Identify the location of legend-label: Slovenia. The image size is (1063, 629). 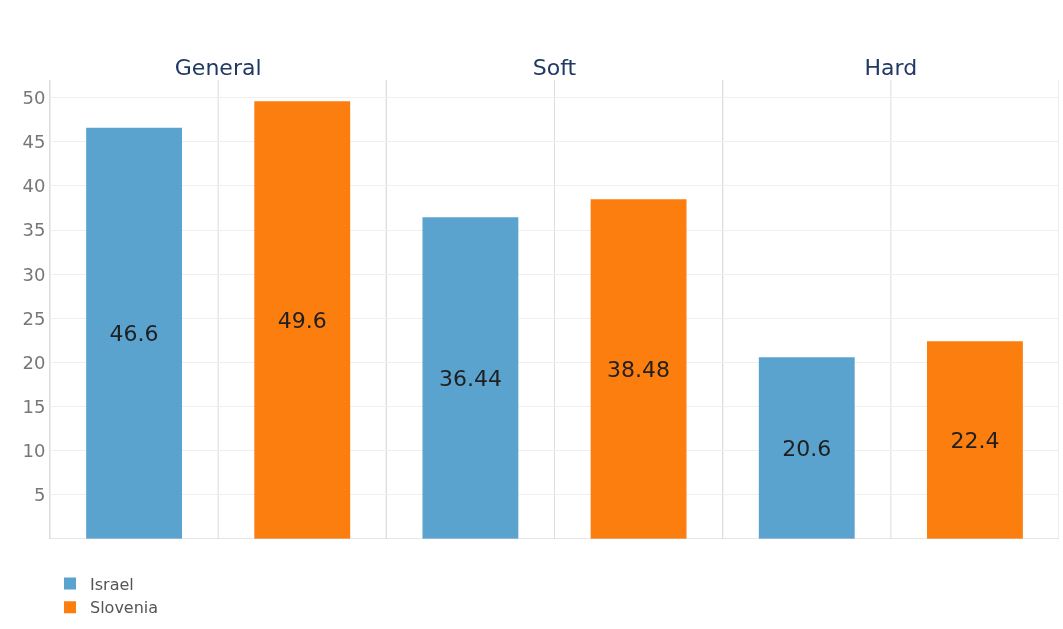
(124, 608).